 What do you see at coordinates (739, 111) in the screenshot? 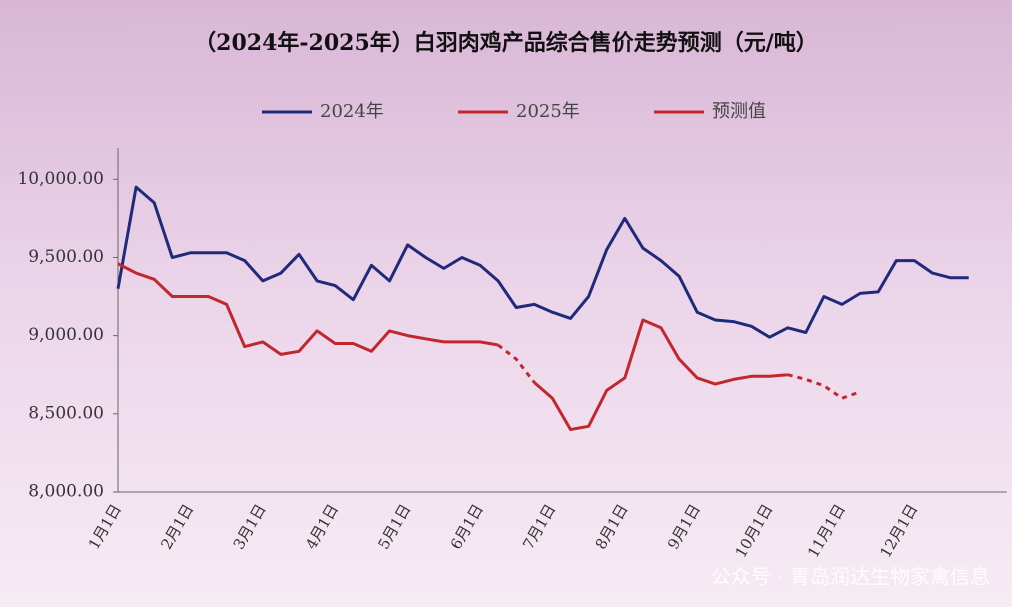
I see `legend-label: 预测值` at bounding box center [739, 111].